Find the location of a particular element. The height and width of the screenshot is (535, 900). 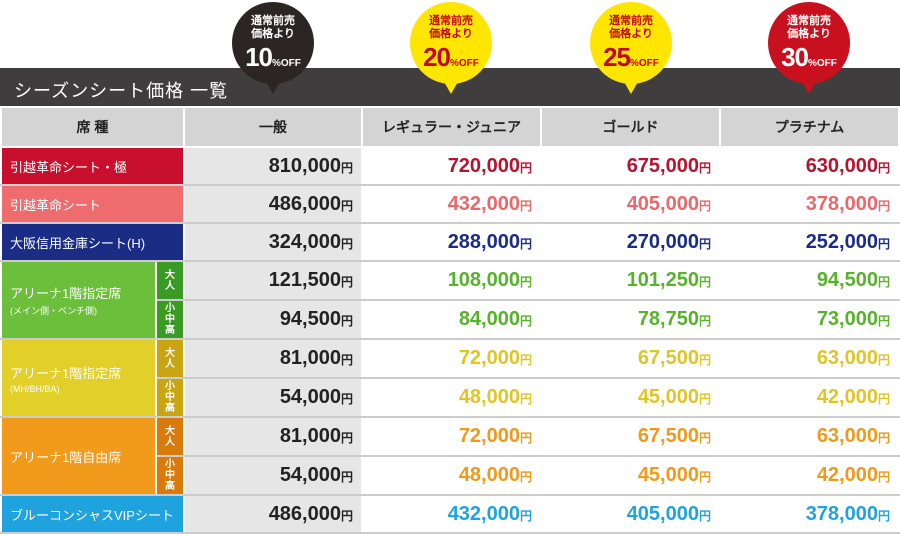

price-regular: 720,000円 is located at coordinates (451, 166).